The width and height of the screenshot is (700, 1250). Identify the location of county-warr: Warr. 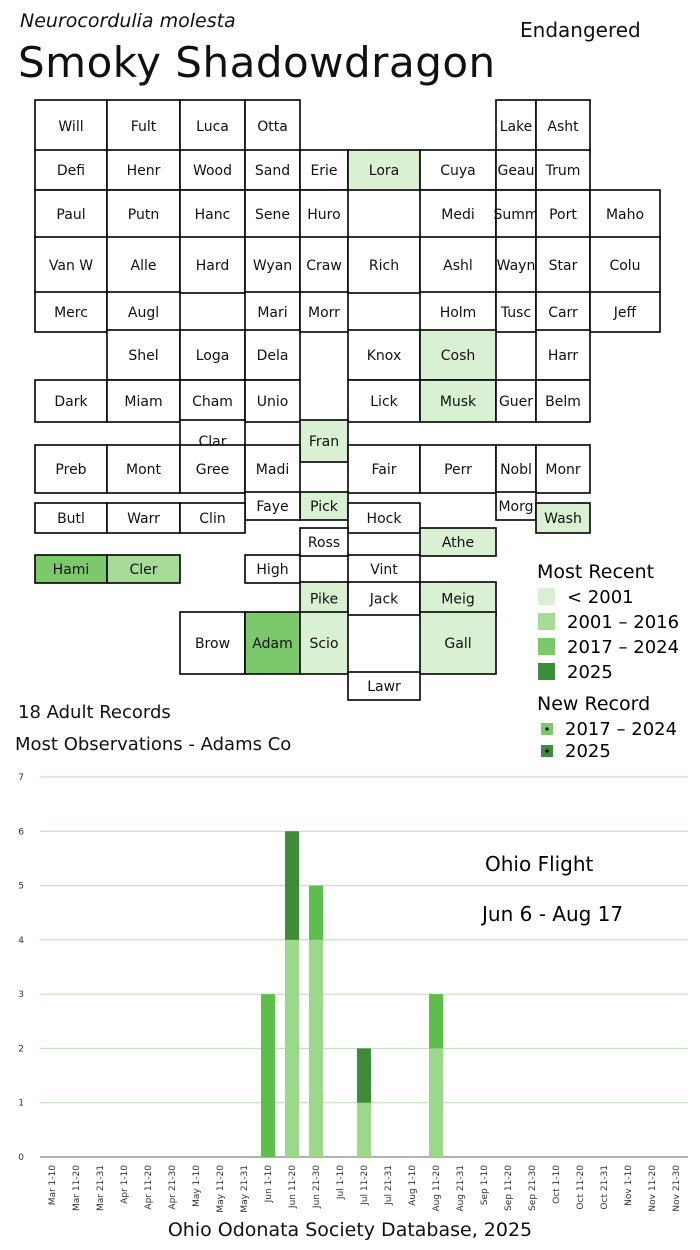
(143, 518).